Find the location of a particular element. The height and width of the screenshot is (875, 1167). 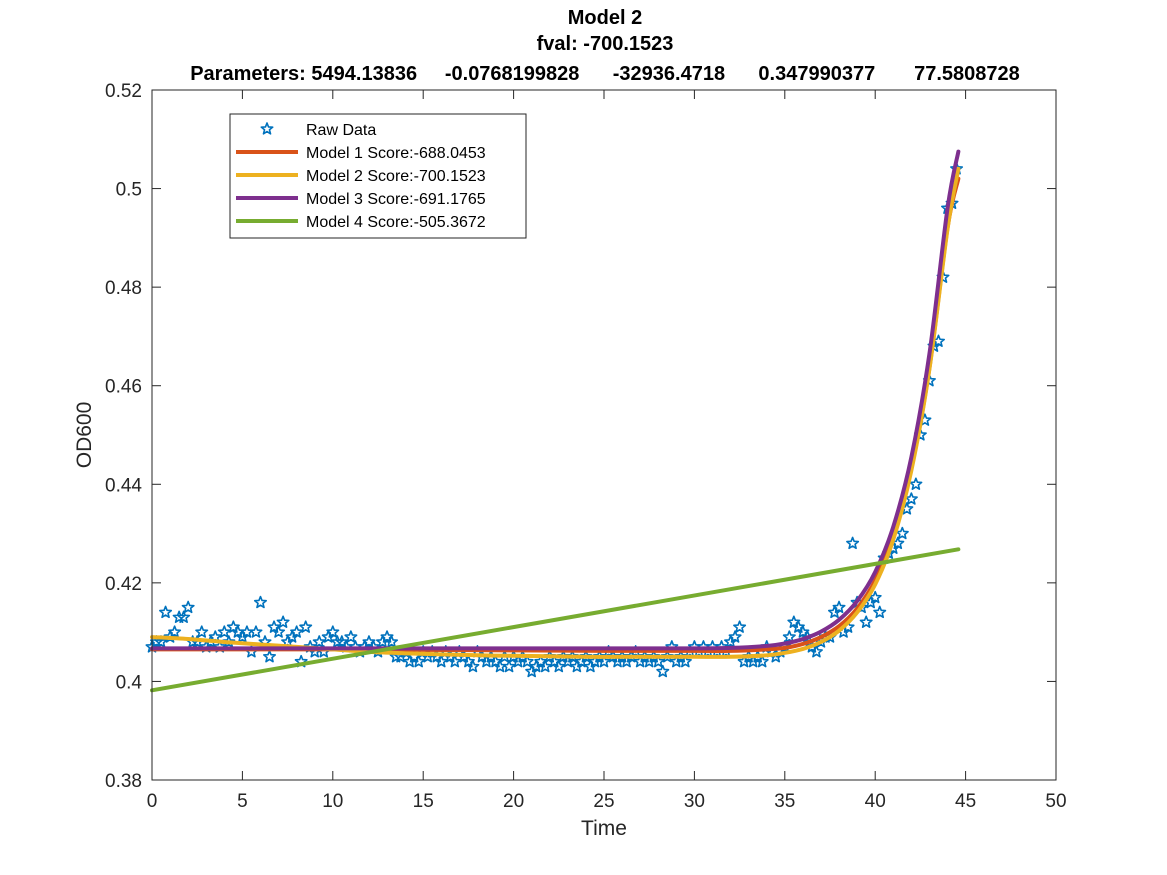

legend-label-model-1: Model 1 Score:-688.0453 is located at coordinates (396, 153).